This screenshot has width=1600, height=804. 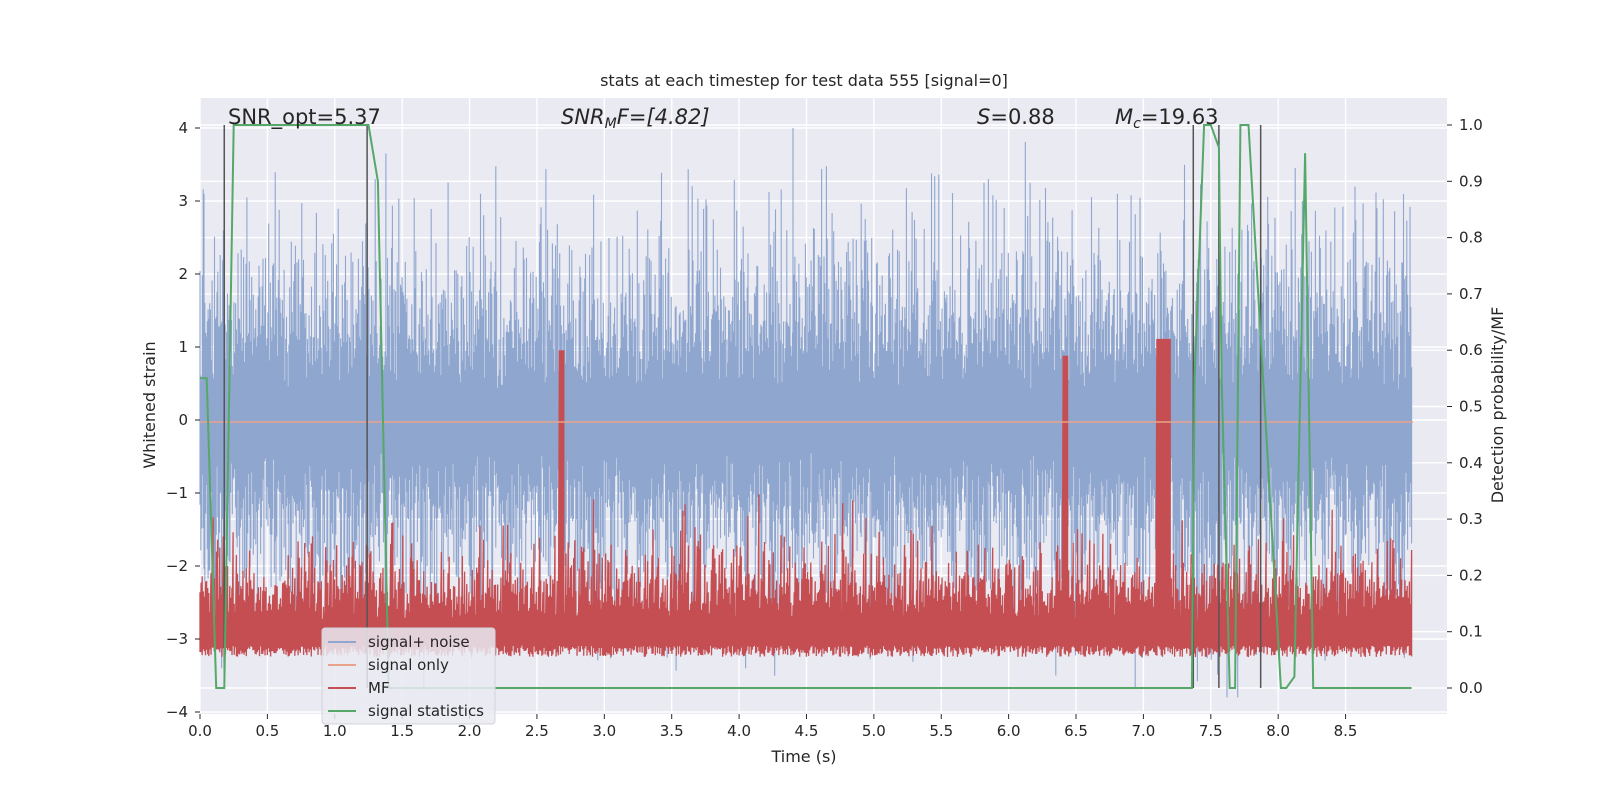 What do you see at coordinates (470, 731) in the screenshot?
I see `x-tick-label: 2.0` at bounding box center [470, 731].